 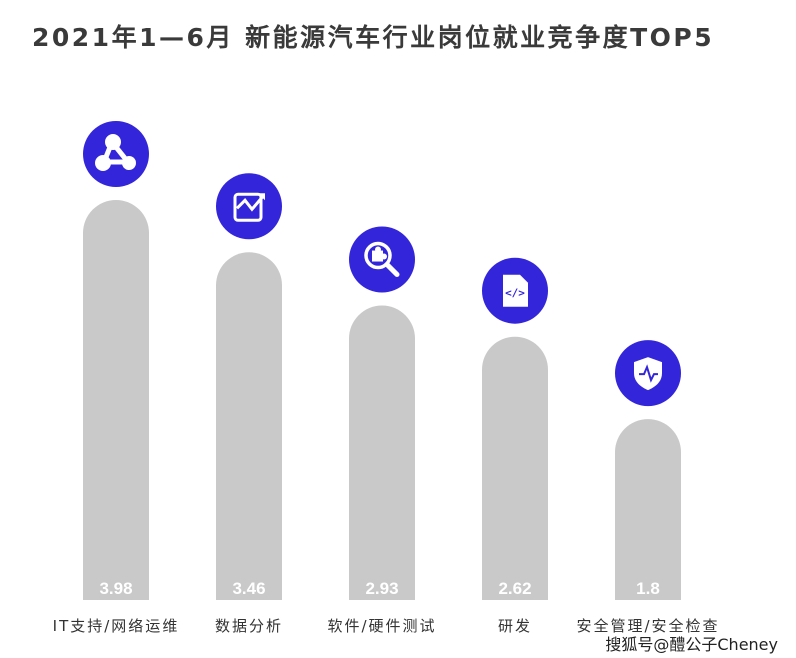 What do you see at coordinates (115, 588) in the screenshot?
I see `value-label: 3.98` at bounding box center [115, 588].